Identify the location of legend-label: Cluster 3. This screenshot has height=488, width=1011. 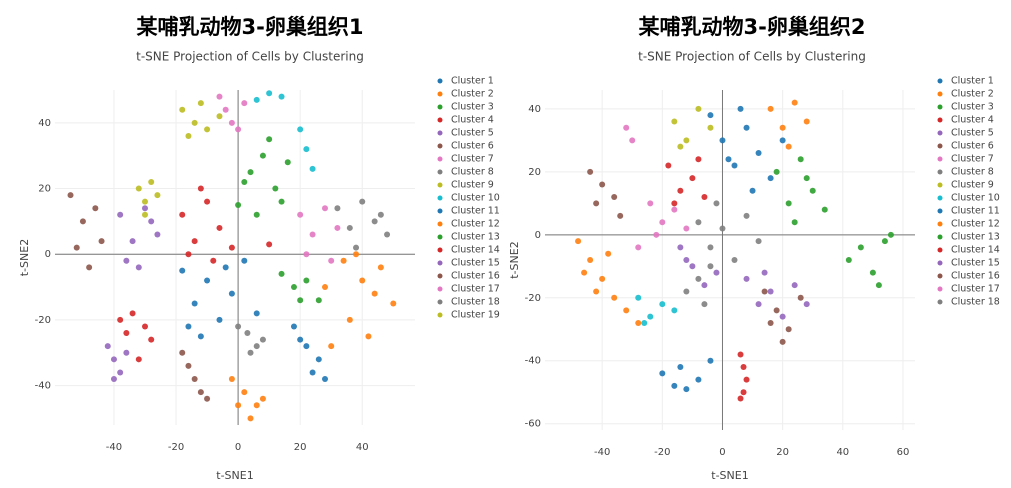
(972, 107).